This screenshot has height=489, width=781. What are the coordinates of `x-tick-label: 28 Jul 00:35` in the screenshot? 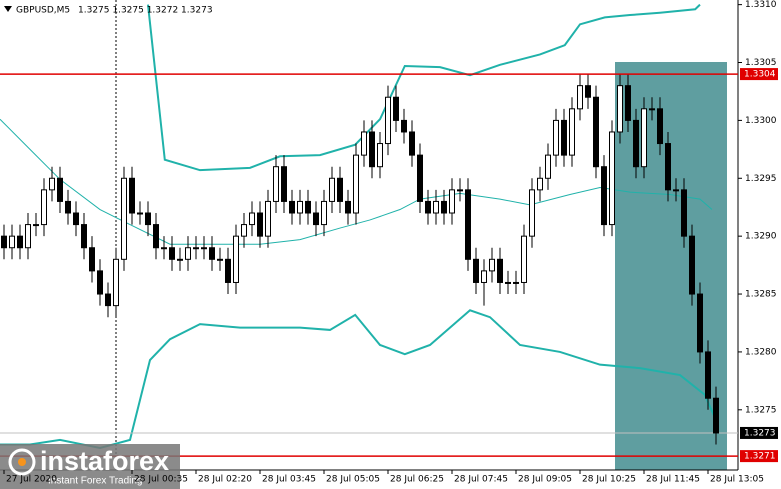 It's located at (161, 480).